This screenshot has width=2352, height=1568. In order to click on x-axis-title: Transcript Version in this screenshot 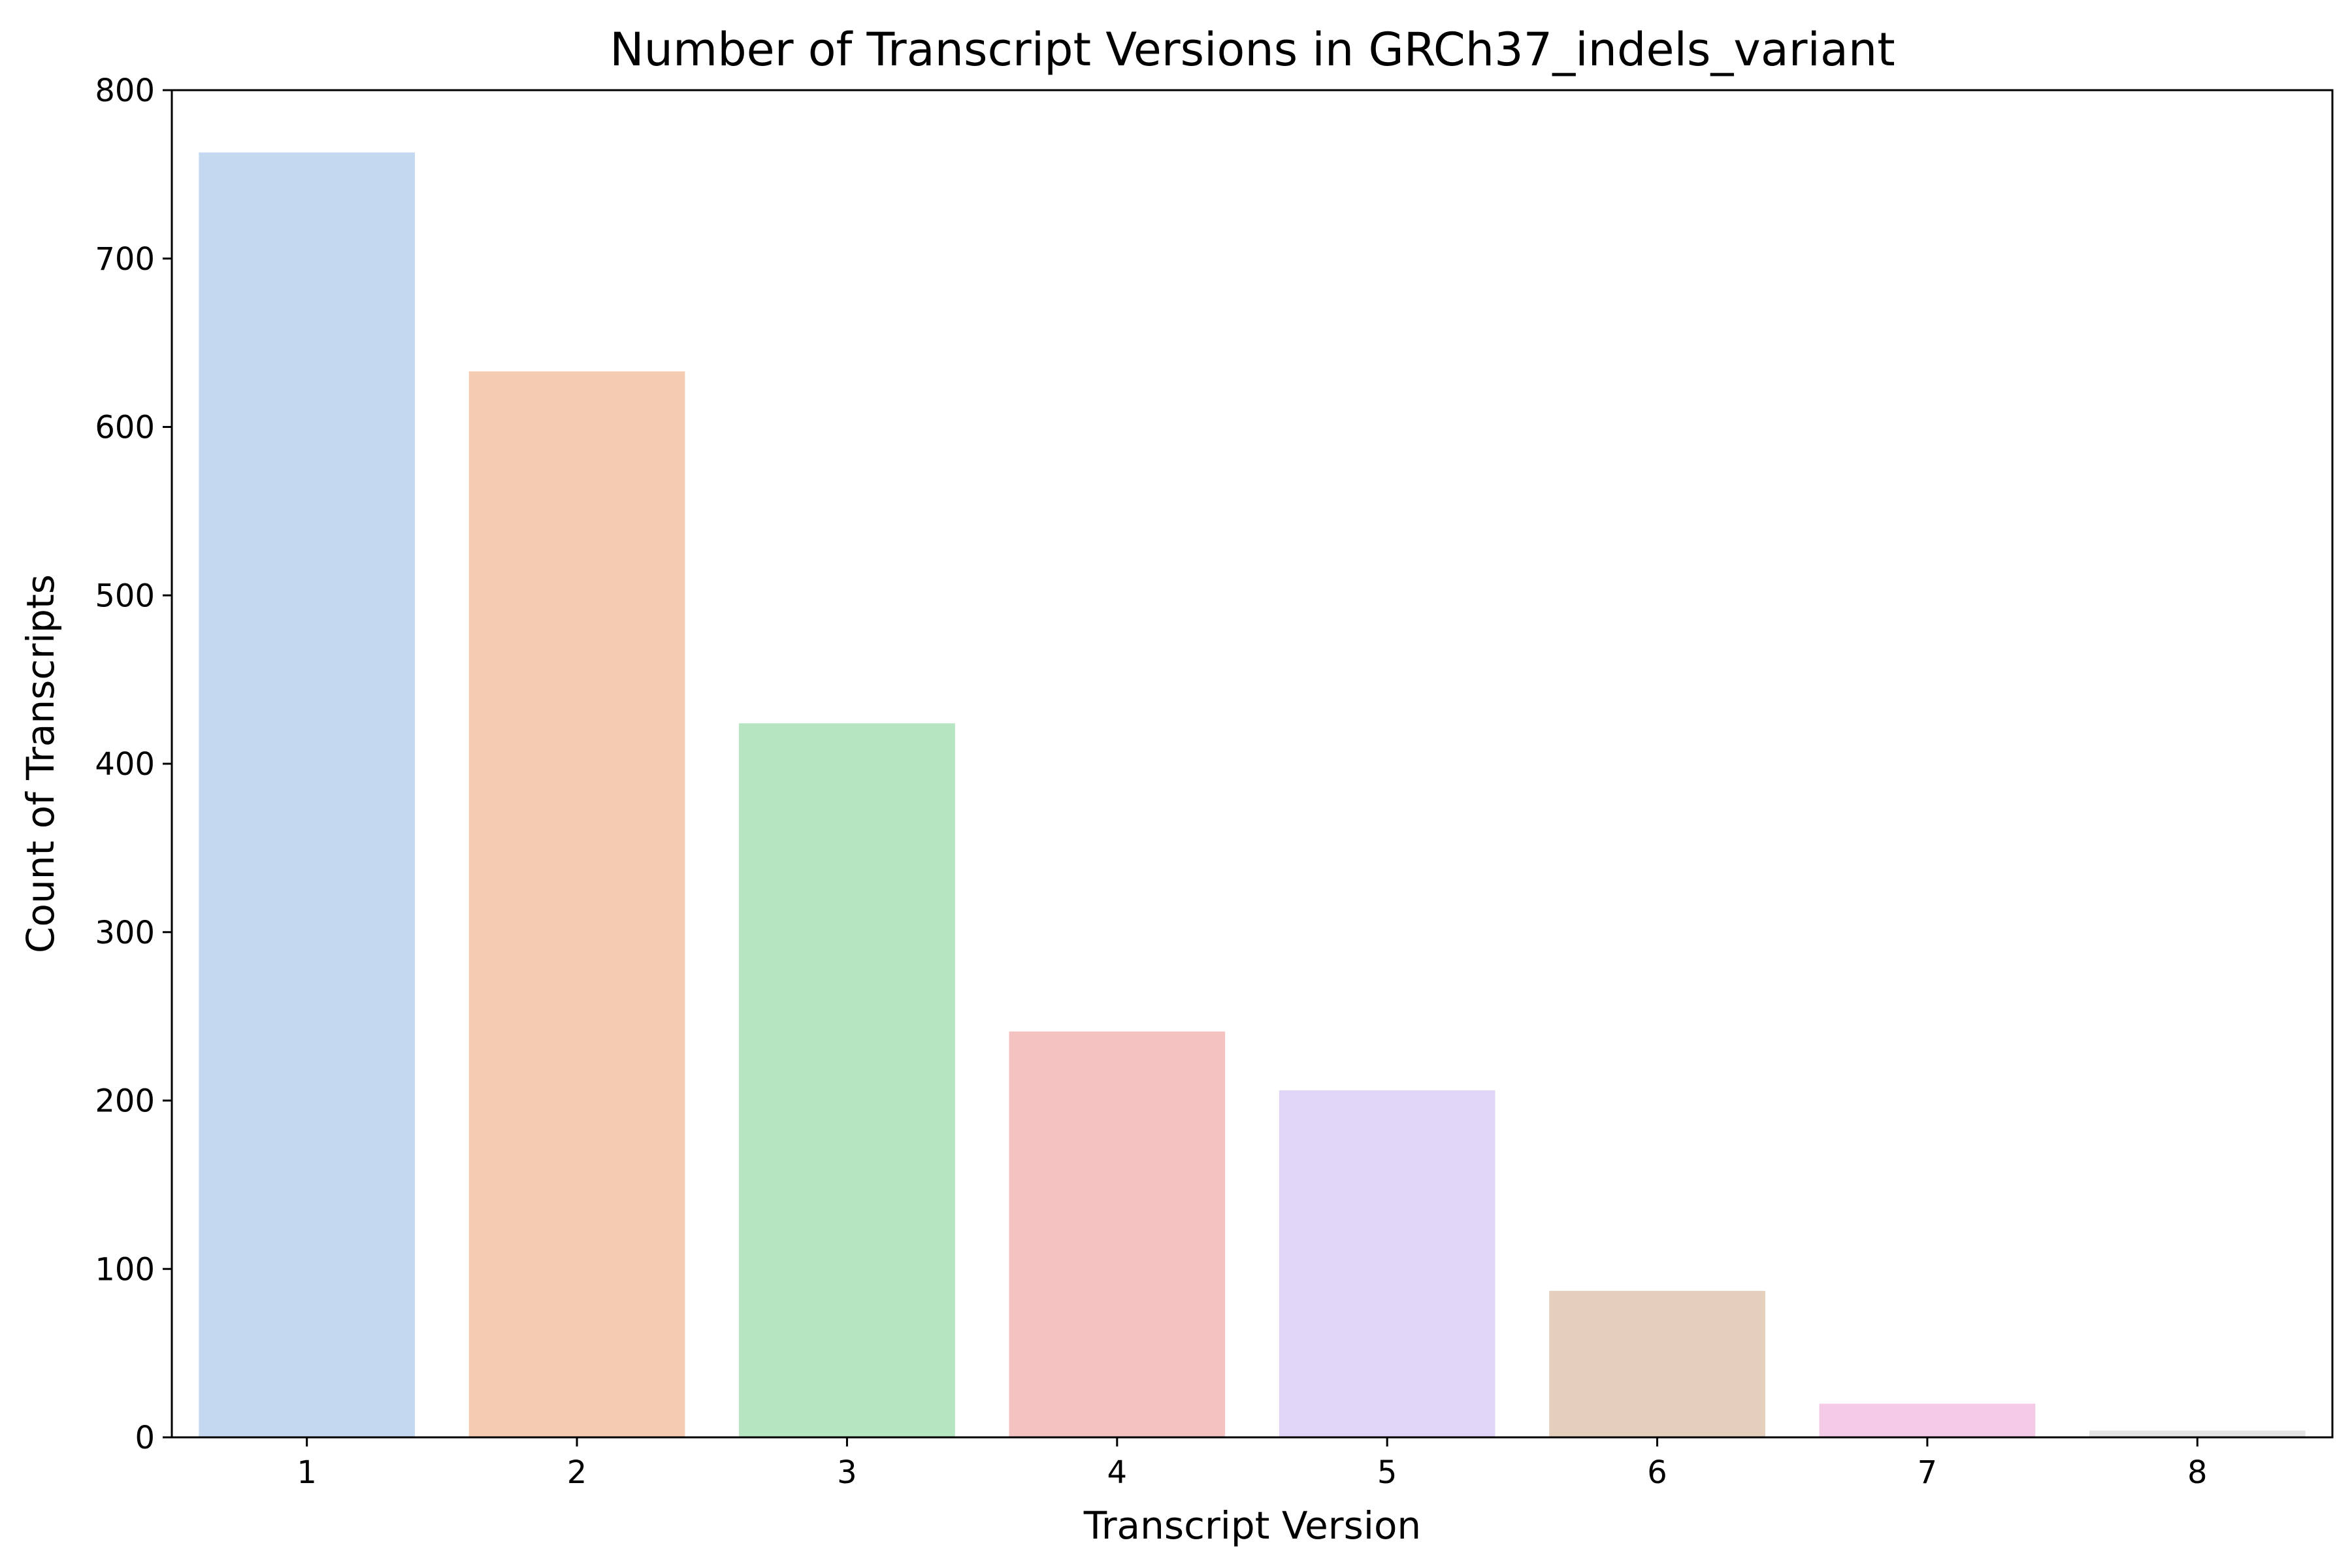, I will do `click(1252, 1525)`.